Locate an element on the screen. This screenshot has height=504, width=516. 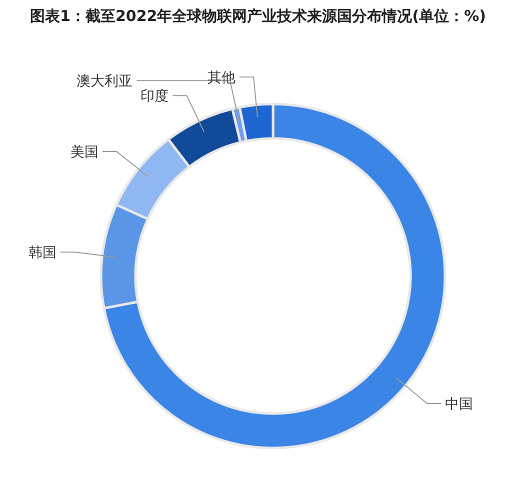
slice-label: 韩国 is located at coordinates (42, 253).